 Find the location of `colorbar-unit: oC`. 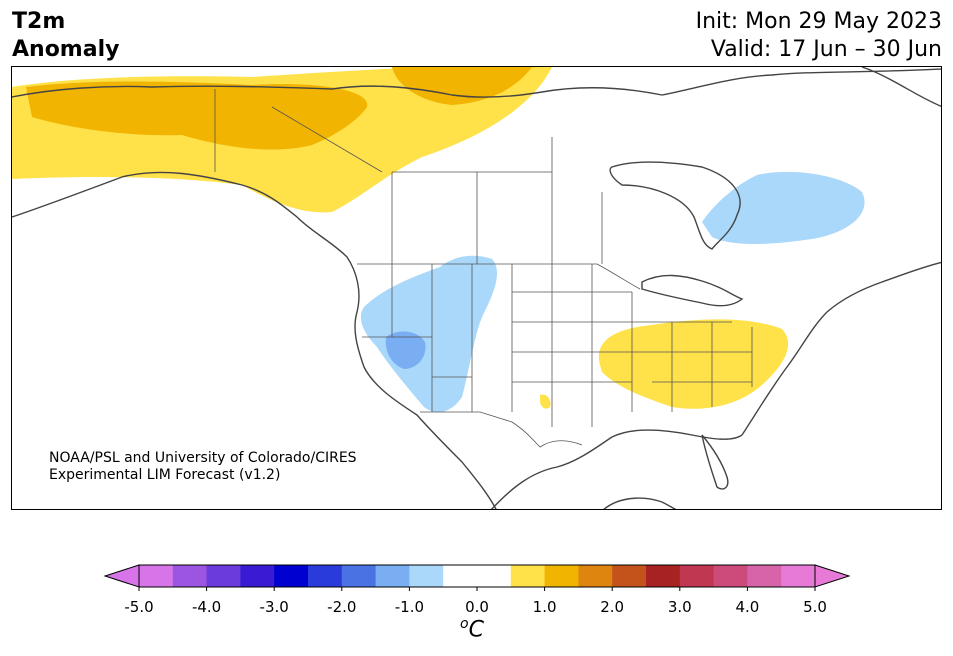

colorbar-unit: oC is located at coordinates (472, 629).